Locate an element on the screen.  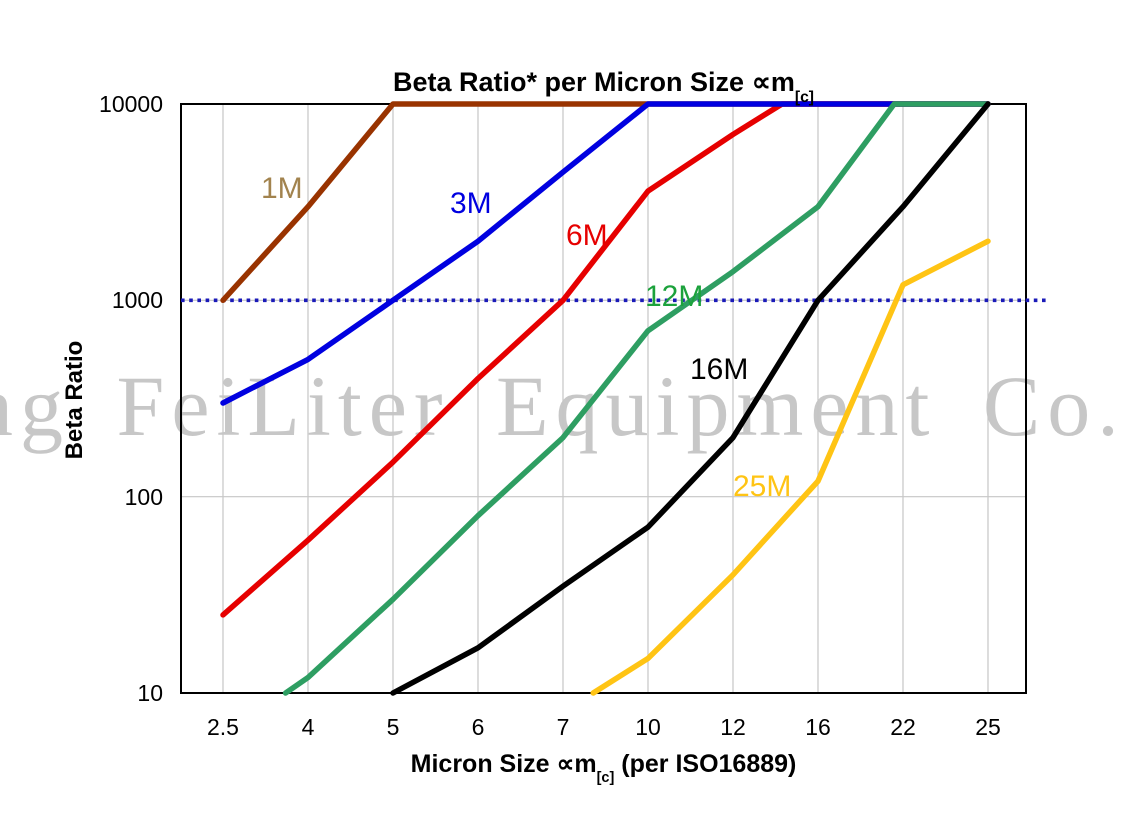
y-tick-label-100: 100 is located at coordinates (143, 497).